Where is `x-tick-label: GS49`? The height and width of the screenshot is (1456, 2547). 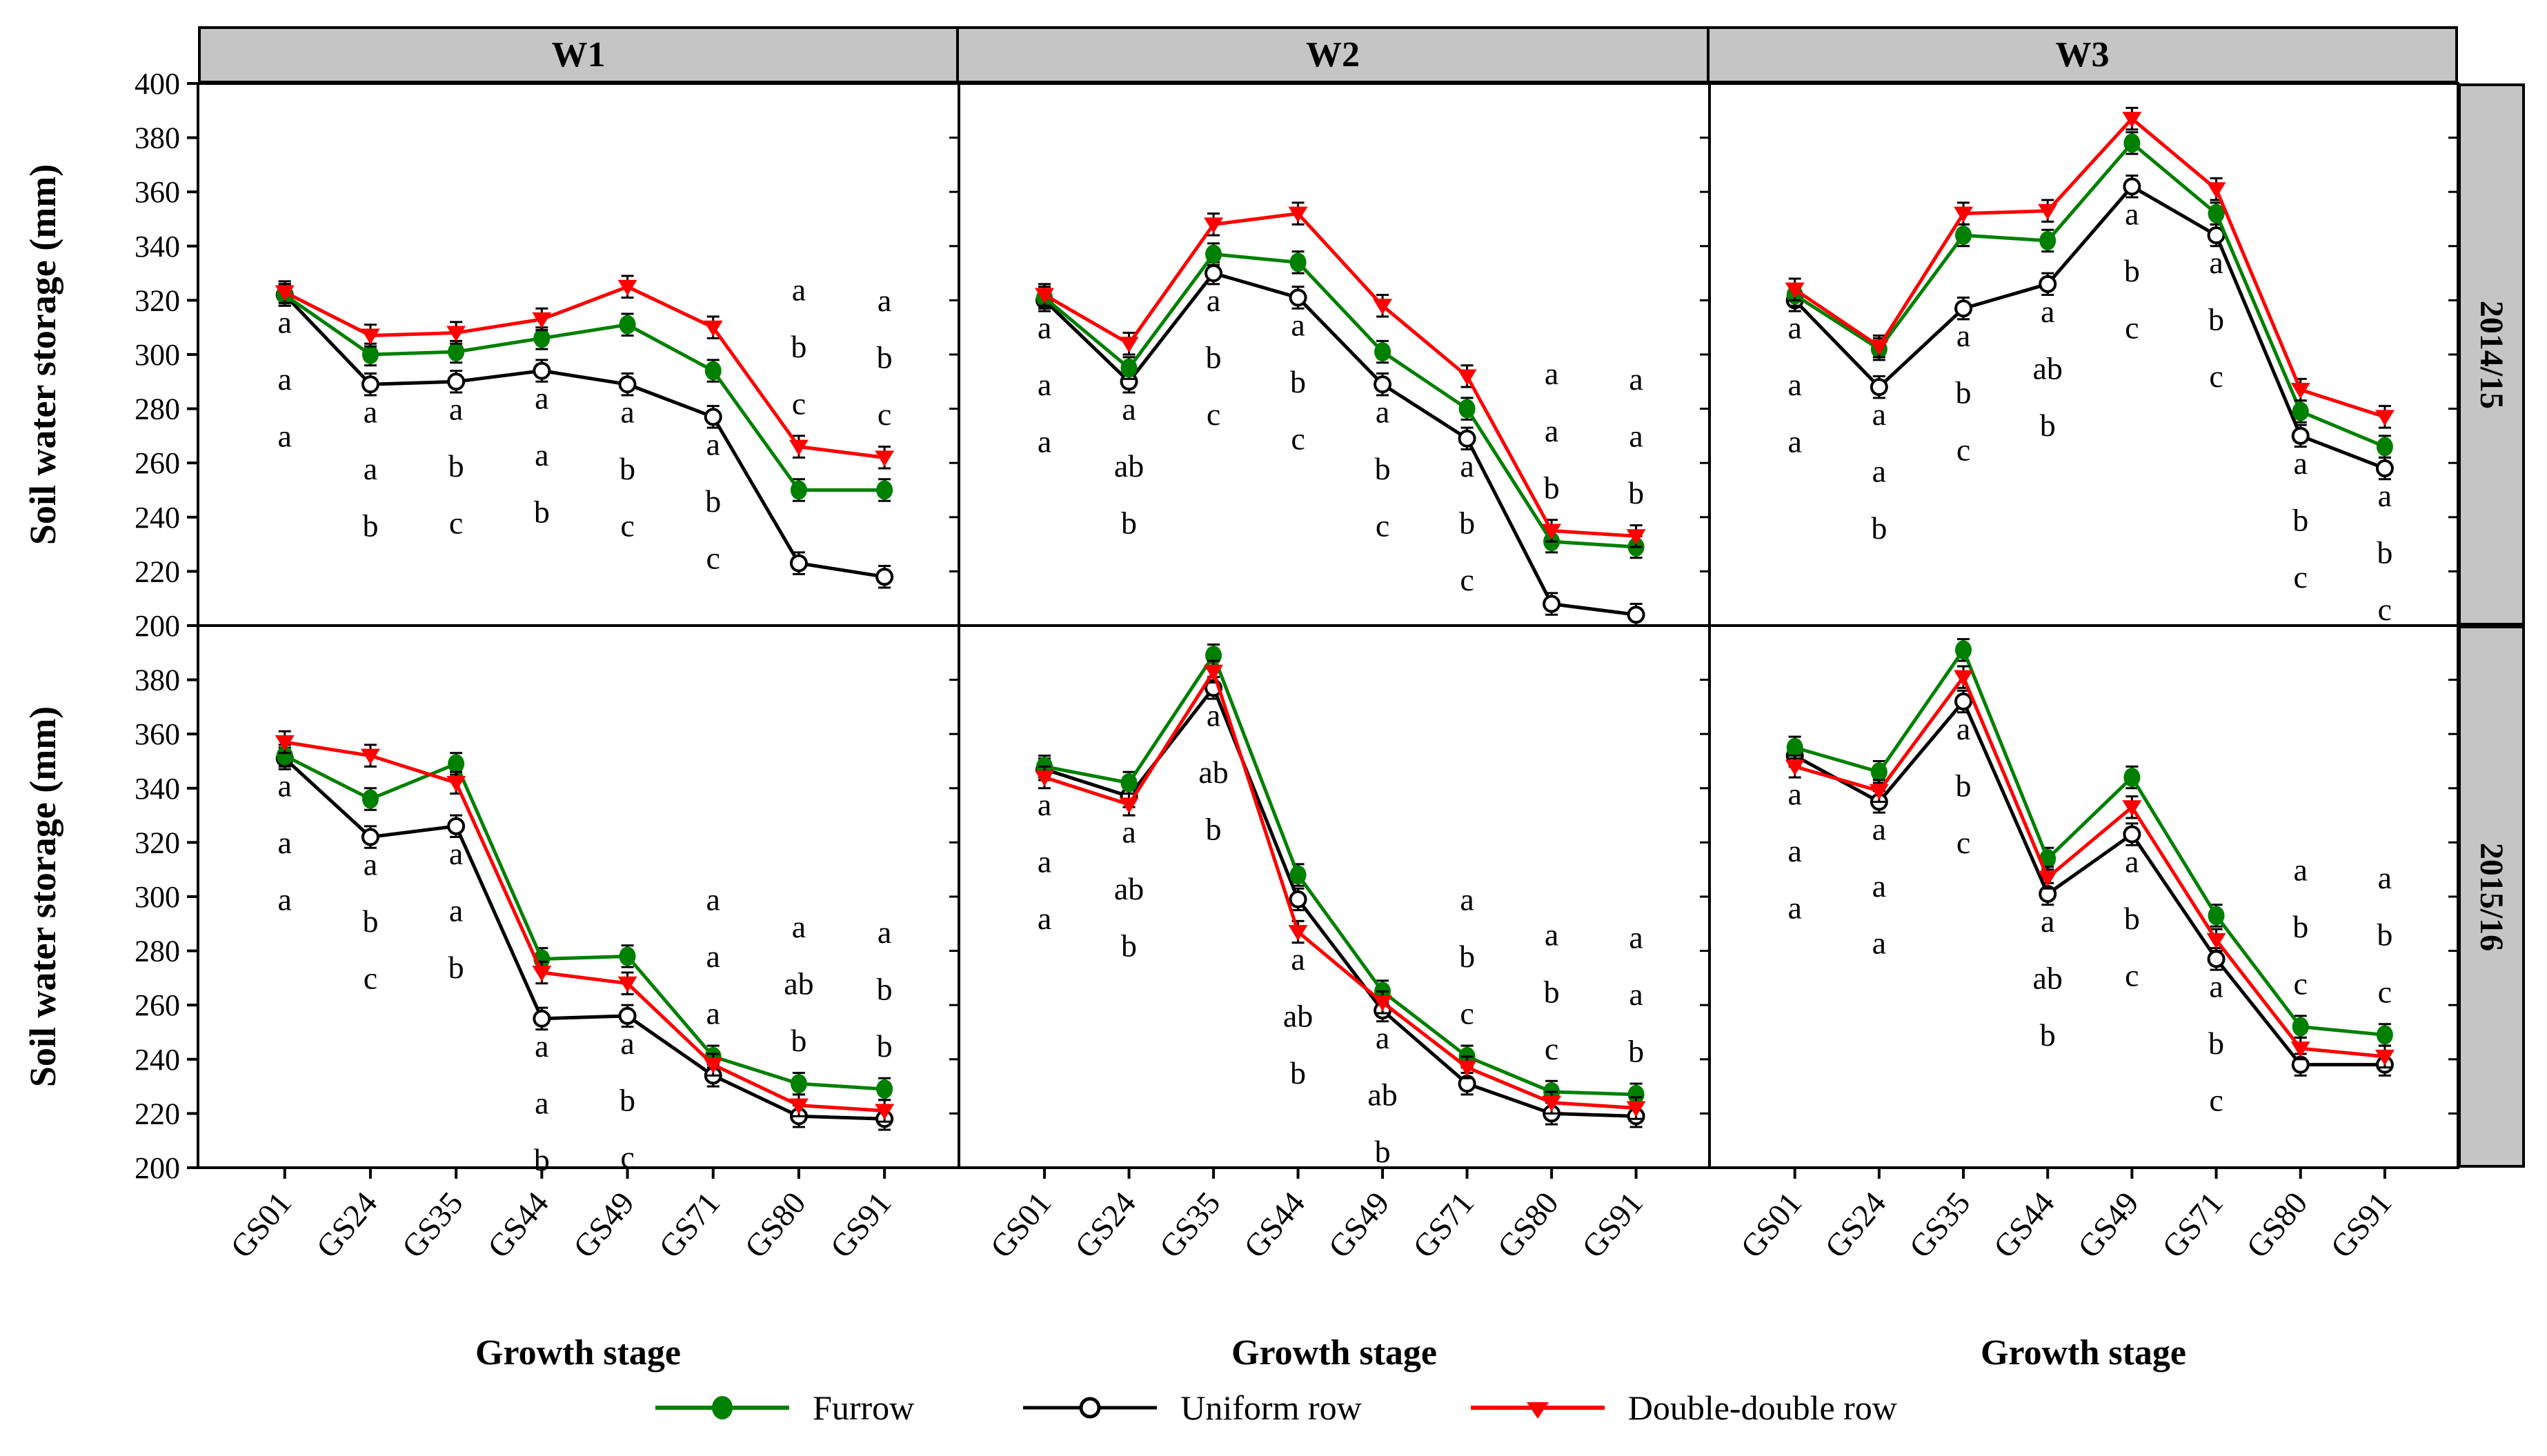
x-tick-label: GS49 is located at coordinates (604, 1225).